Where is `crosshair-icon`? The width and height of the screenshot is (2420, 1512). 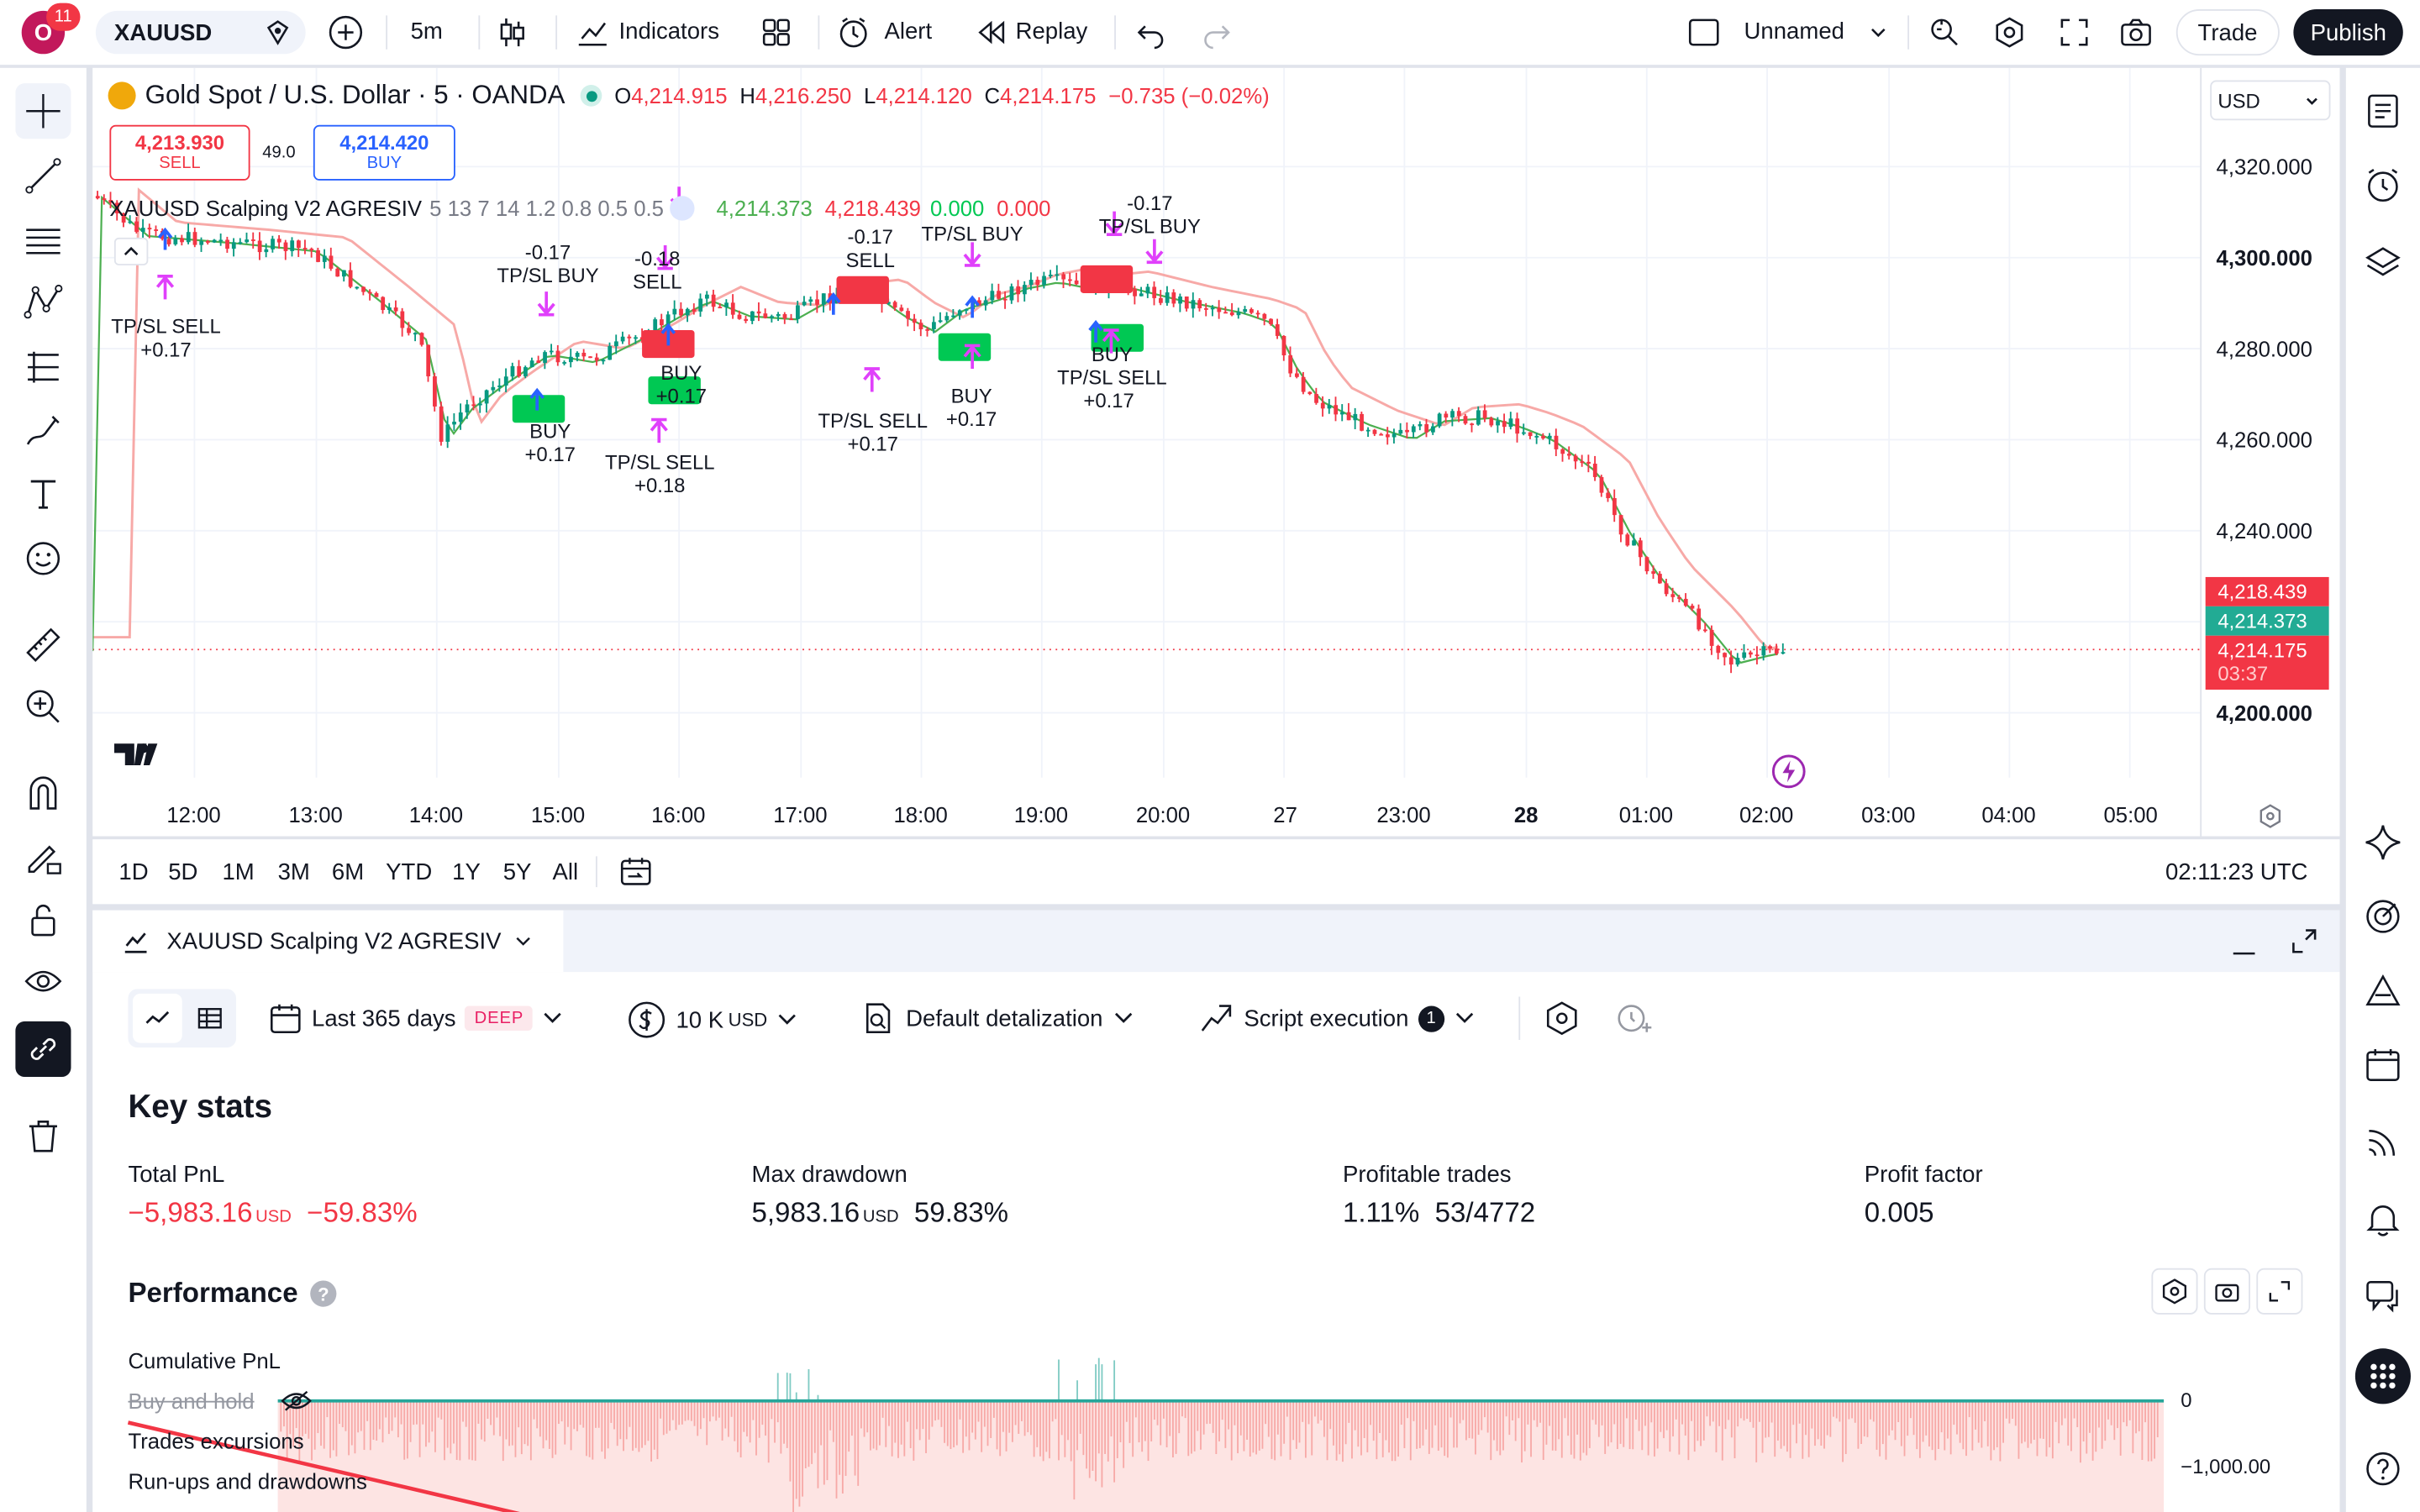
crosshair-icon is located at coordinates (43, 111).